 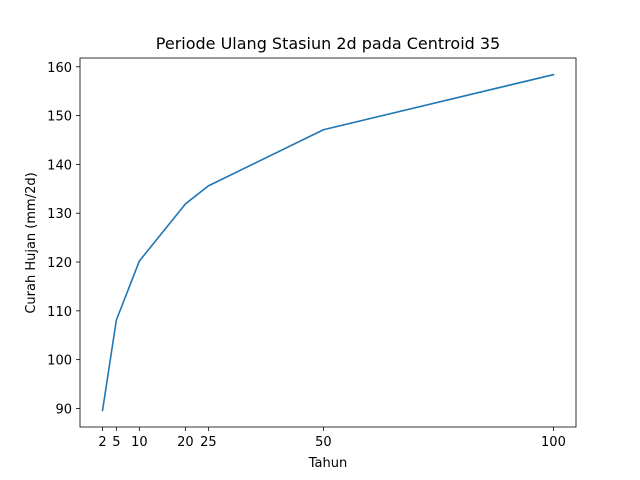 What do you see at coordinates (59, 263) in the screenshot?
I see `y-tick-label: 120` at bounding box center [59, 263].